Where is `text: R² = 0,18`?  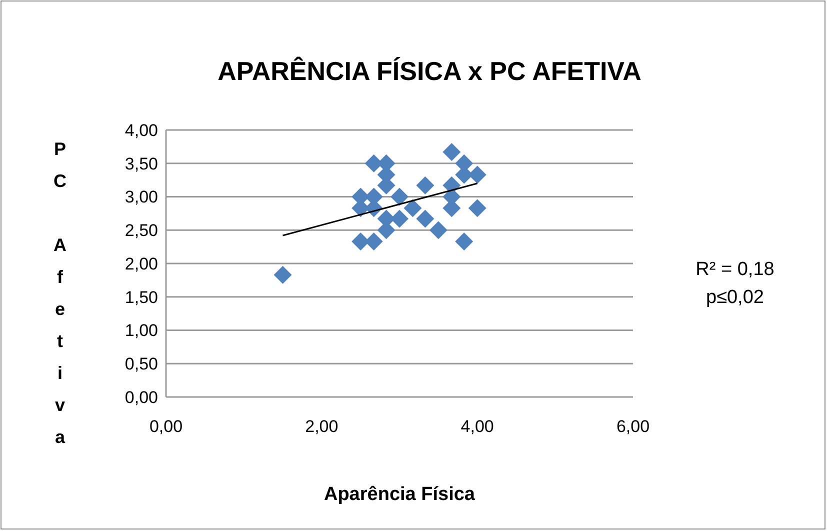 text: R² = 0,18 is located at coordinates (735, 269).